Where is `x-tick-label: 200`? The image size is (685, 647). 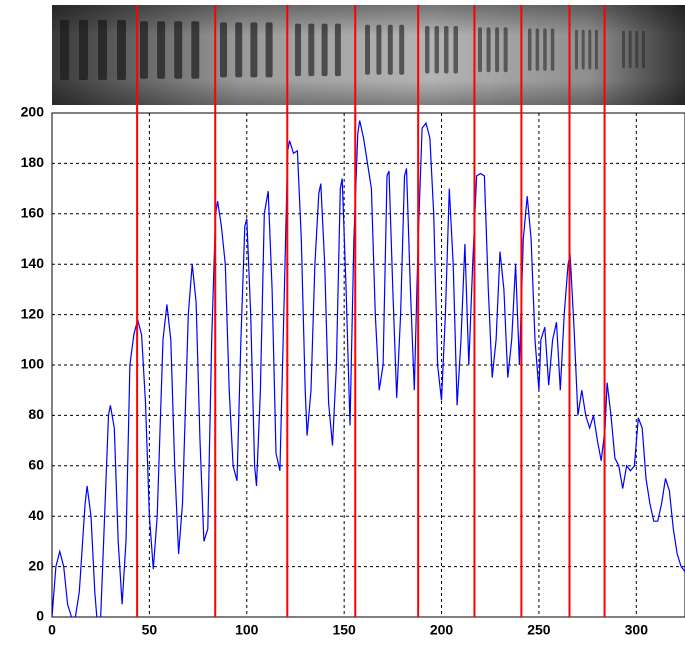
x-tick-label: 200 is located at coordinates (442, 630).